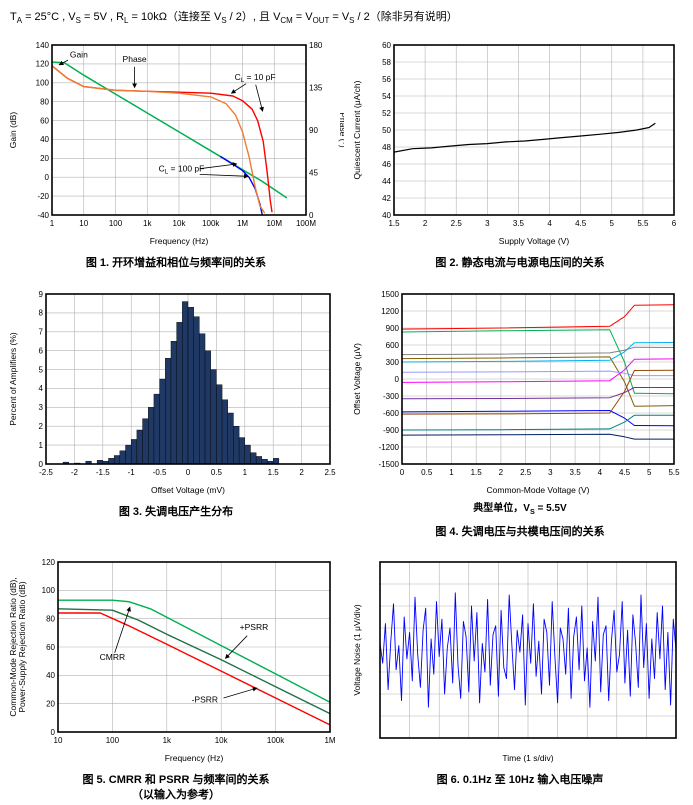 The height and width of the screenshot is (805, 693). I want to click on y2-tick-label: 180, so click(316, 45).